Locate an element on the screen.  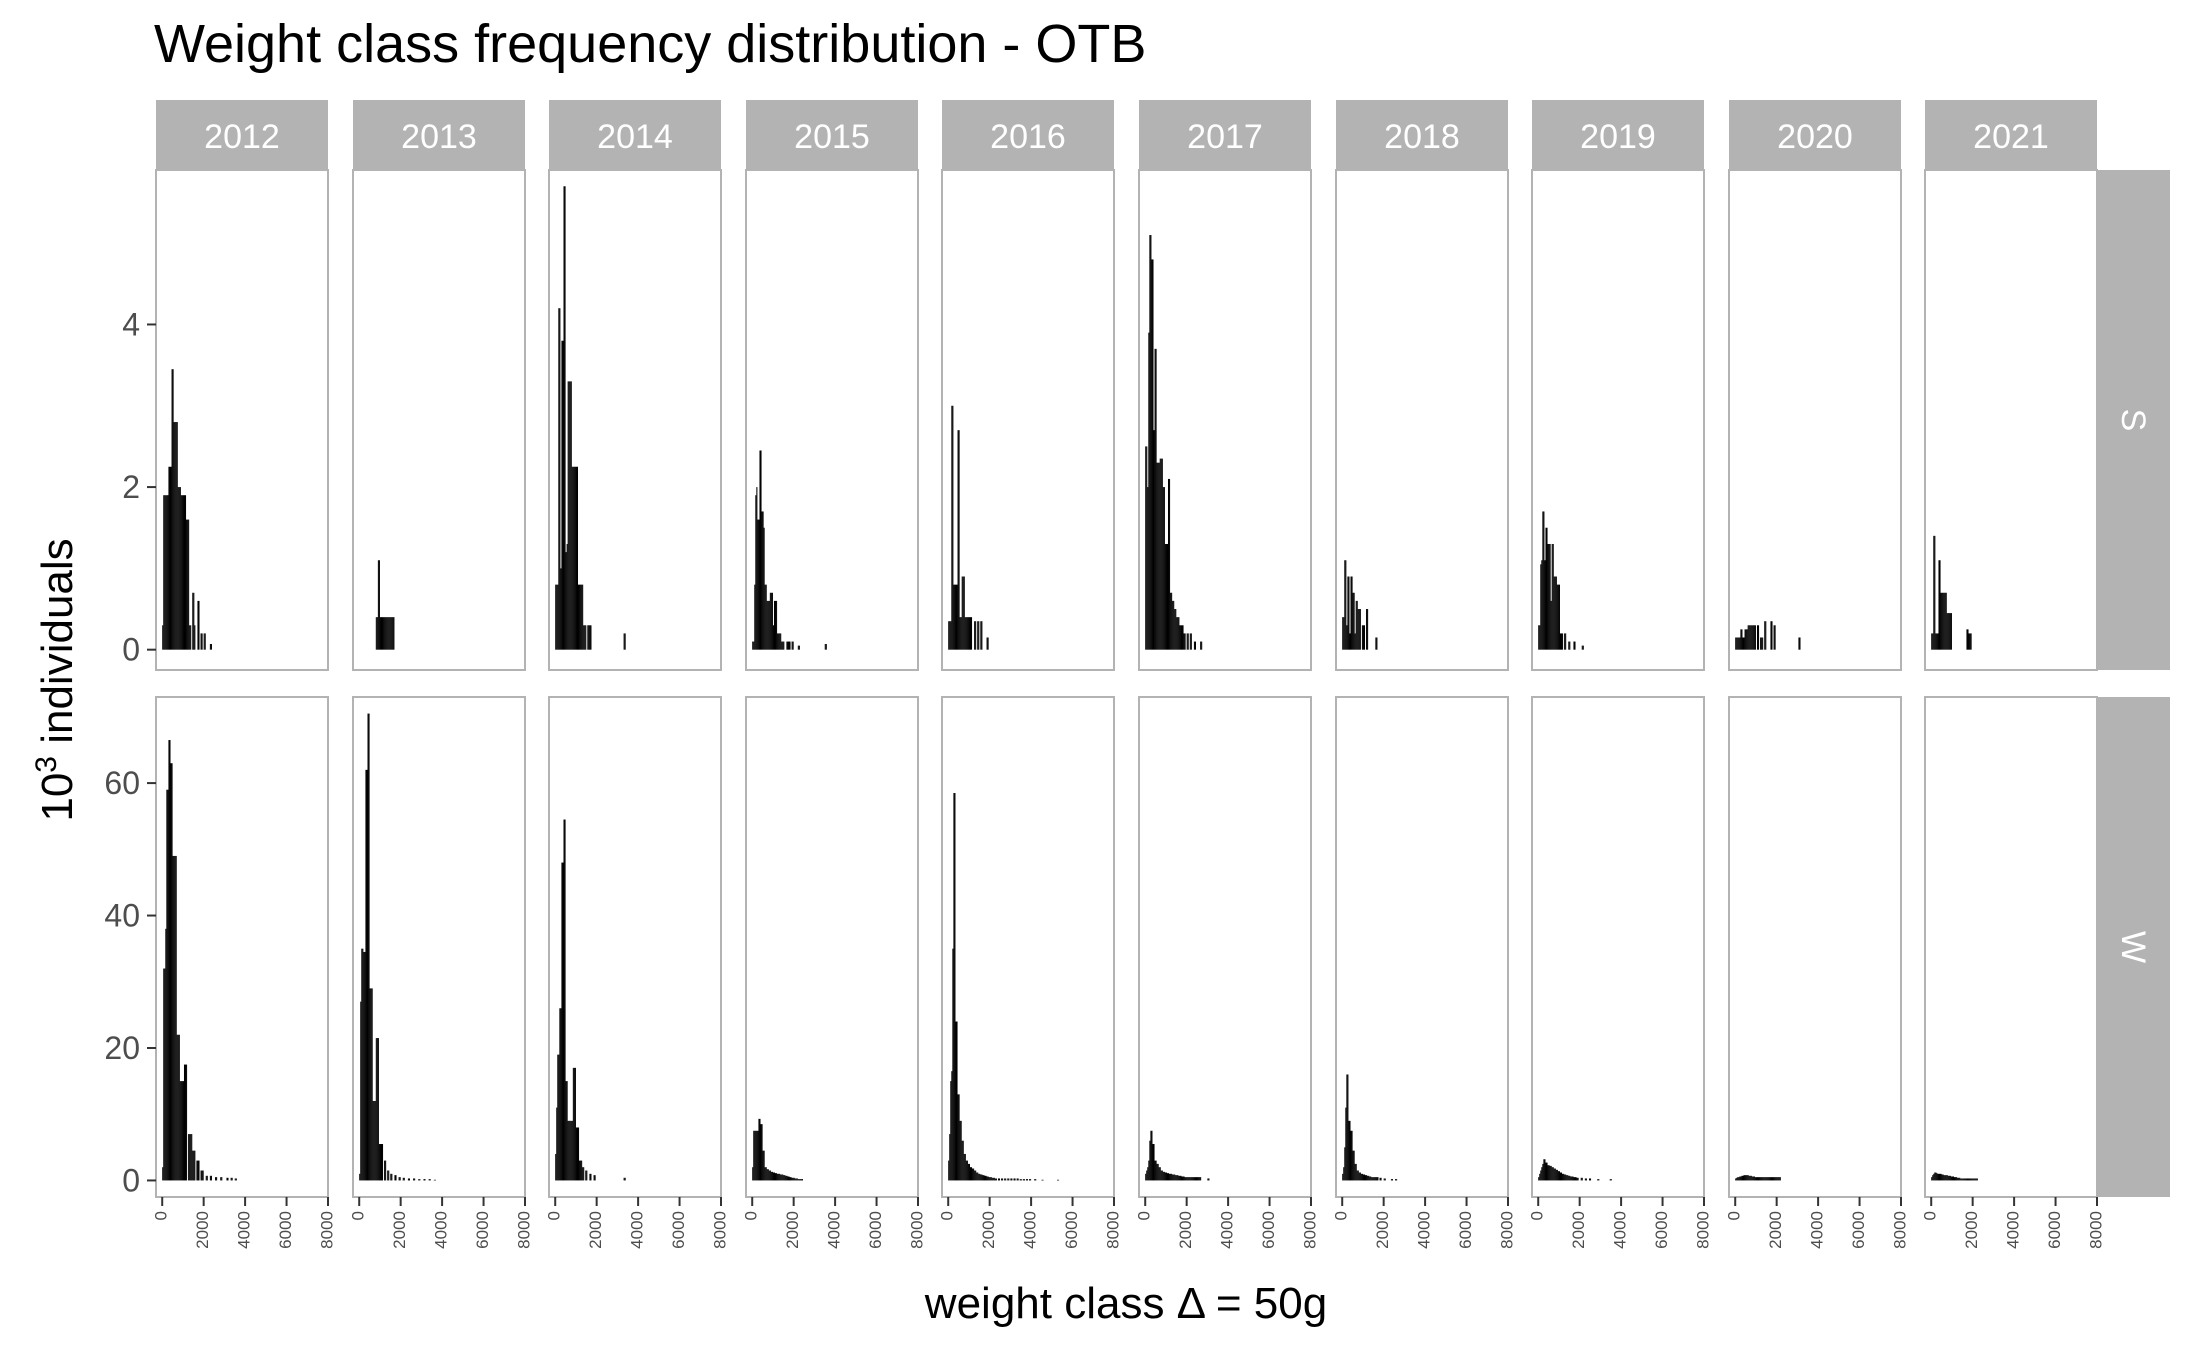
bar-2012-S-2050 is located at coordinates (205, 641).